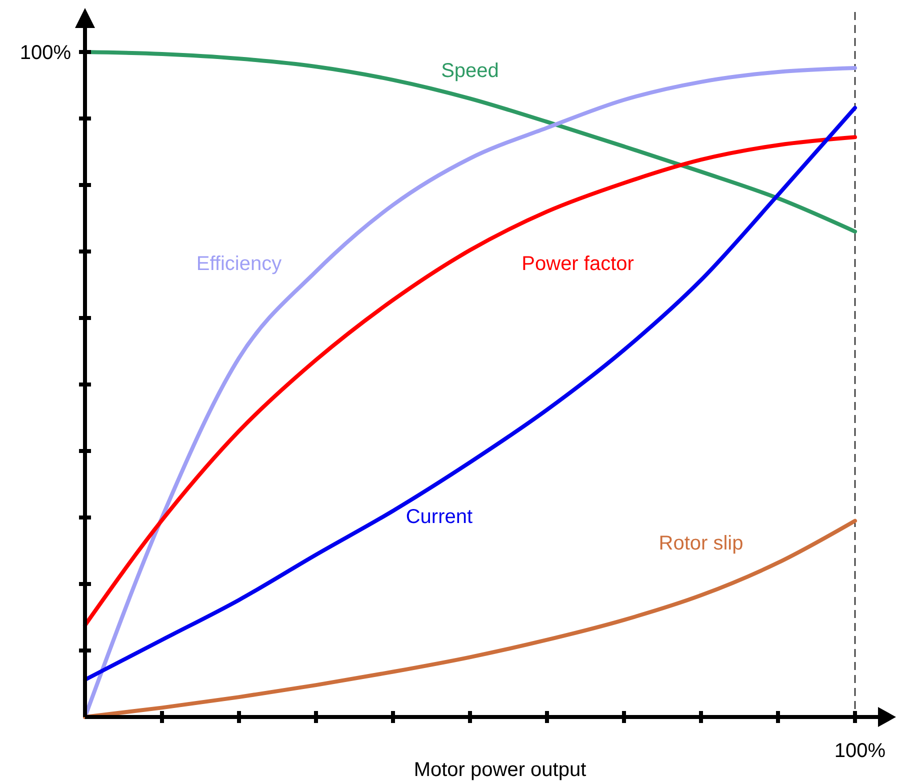 This screenshot has height=782, width=898. What do you see at coordinates (470, 71) in the screenshot?
I see `series-label: Speed` at bounding box center [470, 71].